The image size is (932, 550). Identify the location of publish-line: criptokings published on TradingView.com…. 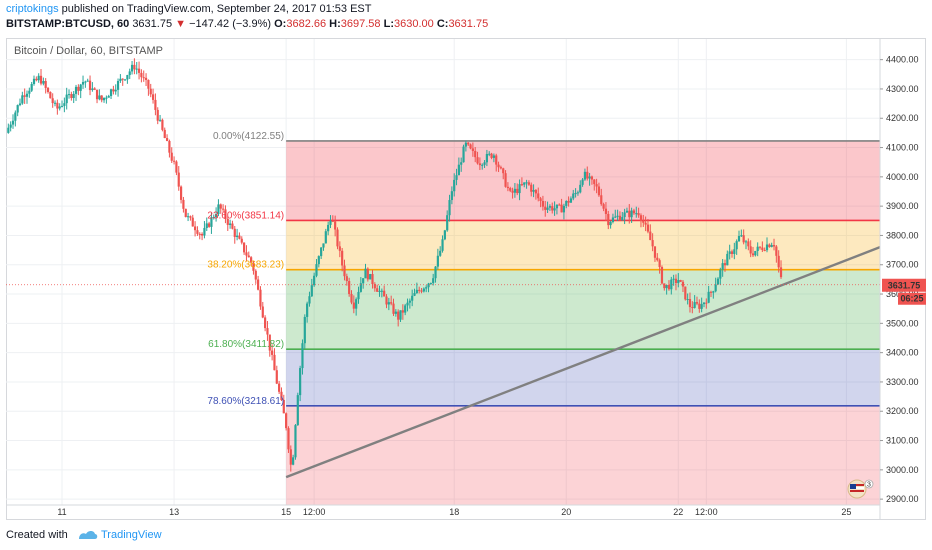
(188, 9).